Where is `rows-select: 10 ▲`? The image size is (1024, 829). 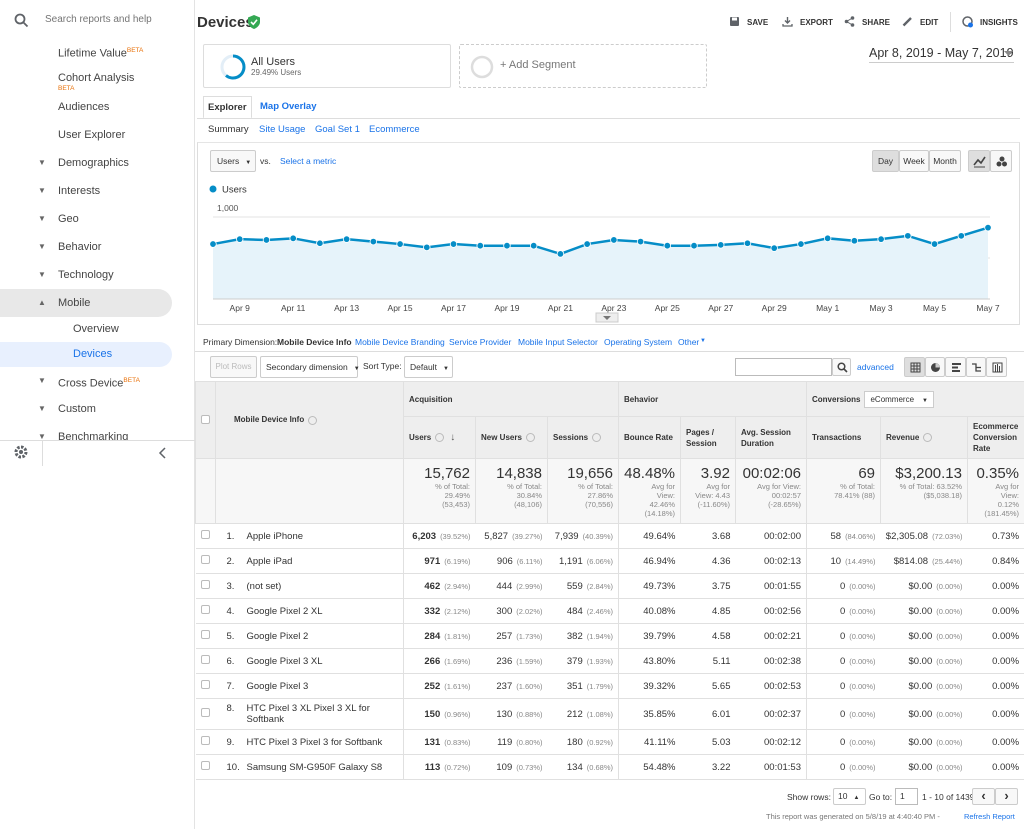 rows-select: 10 ▲ is located at coordinates (849, 796).